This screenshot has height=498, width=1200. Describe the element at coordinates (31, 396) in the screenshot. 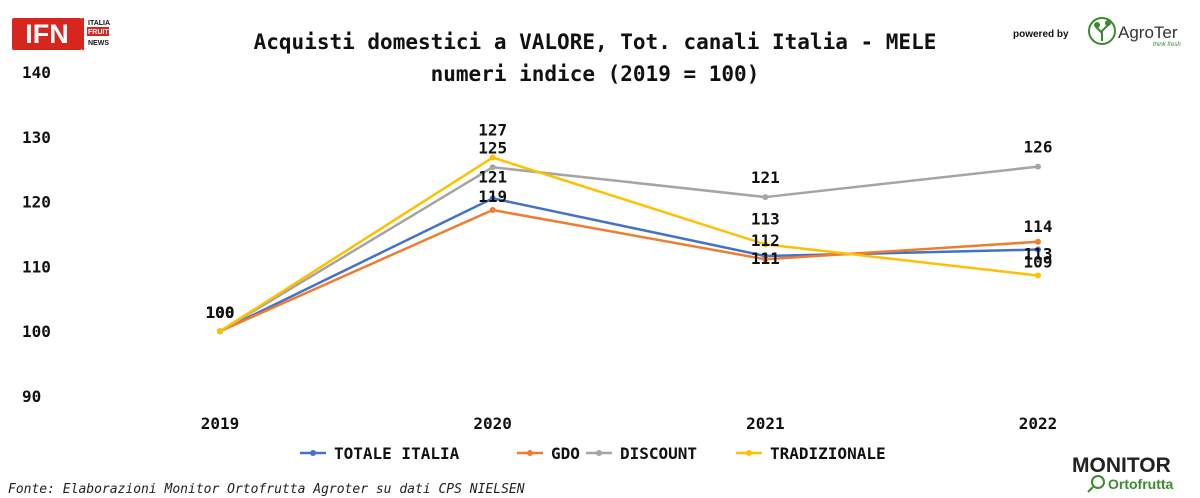

I see `y-tick-label: 90` at that location.